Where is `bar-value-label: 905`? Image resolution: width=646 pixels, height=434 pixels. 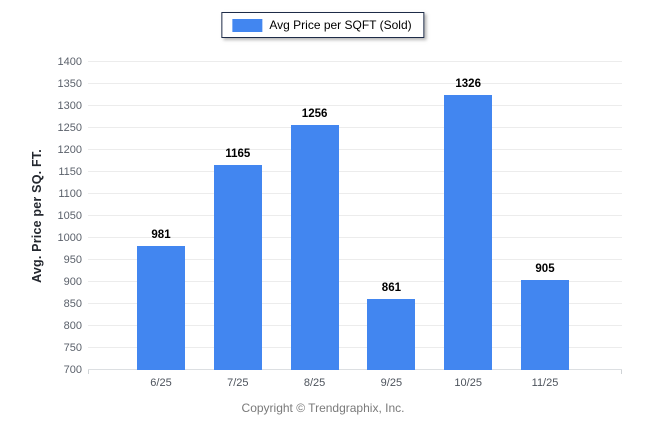 bar-value-label: 905 is located at coordinates (545, 268).